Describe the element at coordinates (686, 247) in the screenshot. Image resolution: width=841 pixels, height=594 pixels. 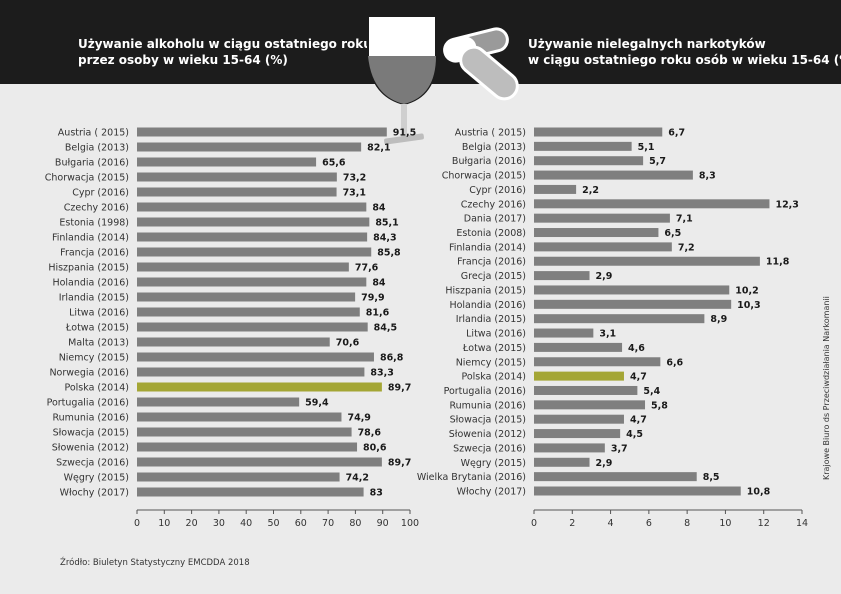
I see `value-label: 7,2` at that location.